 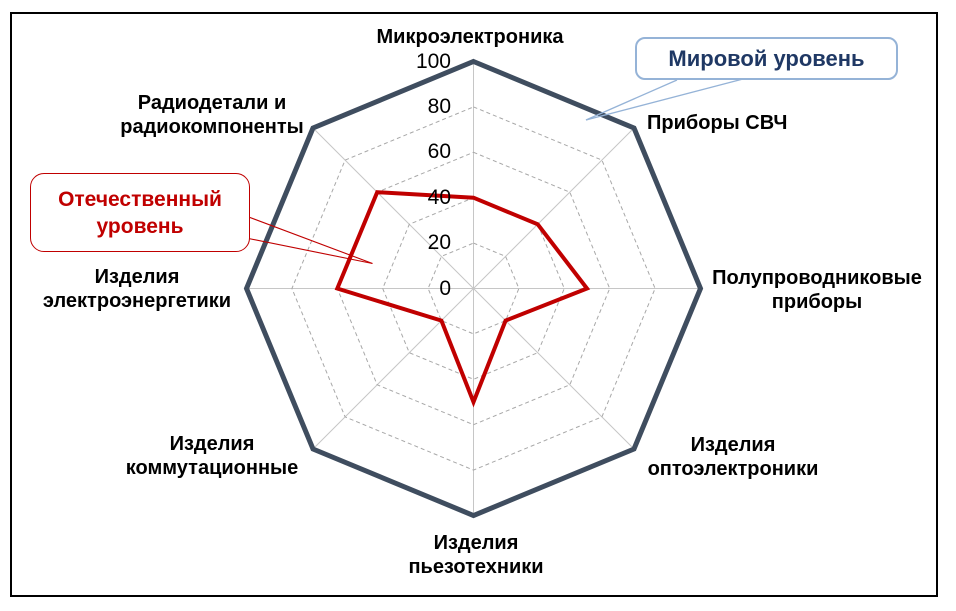 I want to click on axis-label-6: Изделия электроэнергетики, so click(x=137, y=289).